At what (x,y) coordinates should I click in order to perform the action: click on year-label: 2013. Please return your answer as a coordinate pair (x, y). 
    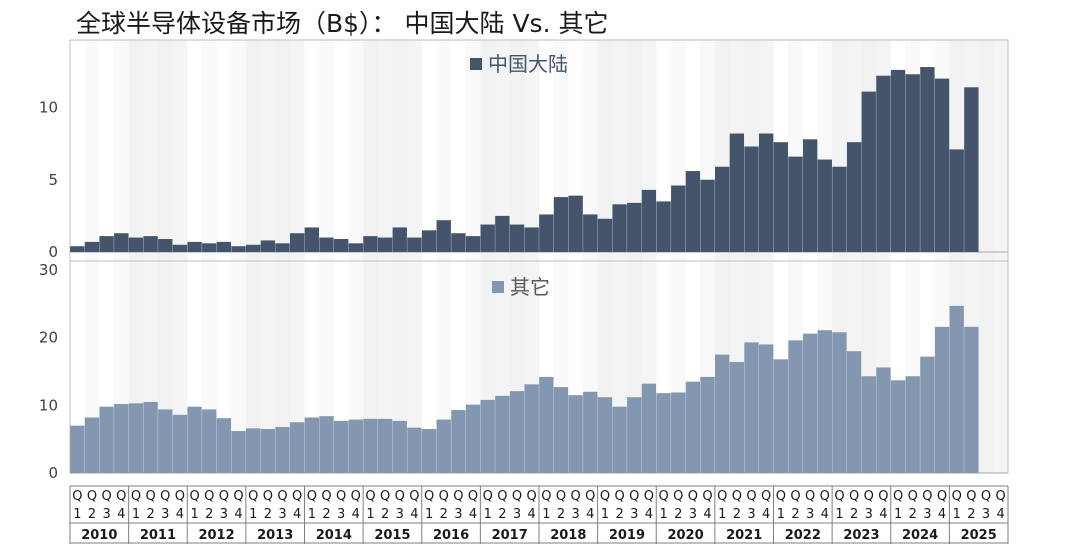
    Looking at the image, I should click on (275, 535).